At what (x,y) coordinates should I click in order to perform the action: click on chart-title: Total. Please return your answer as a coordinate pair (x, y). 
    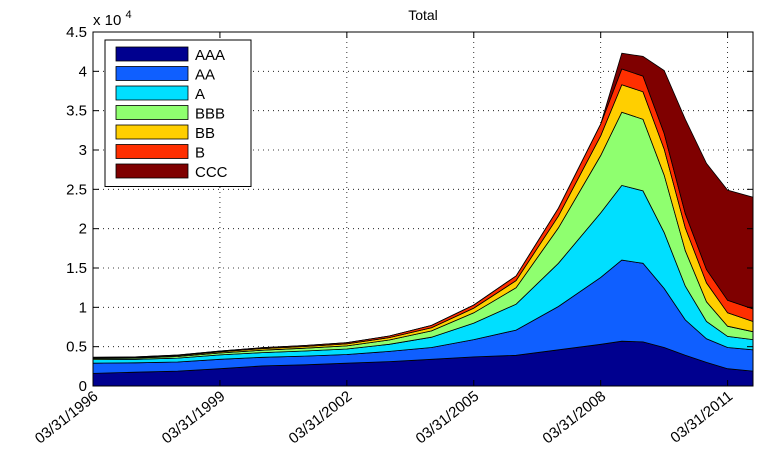
    Looking at the image, I should click on (423, 15).